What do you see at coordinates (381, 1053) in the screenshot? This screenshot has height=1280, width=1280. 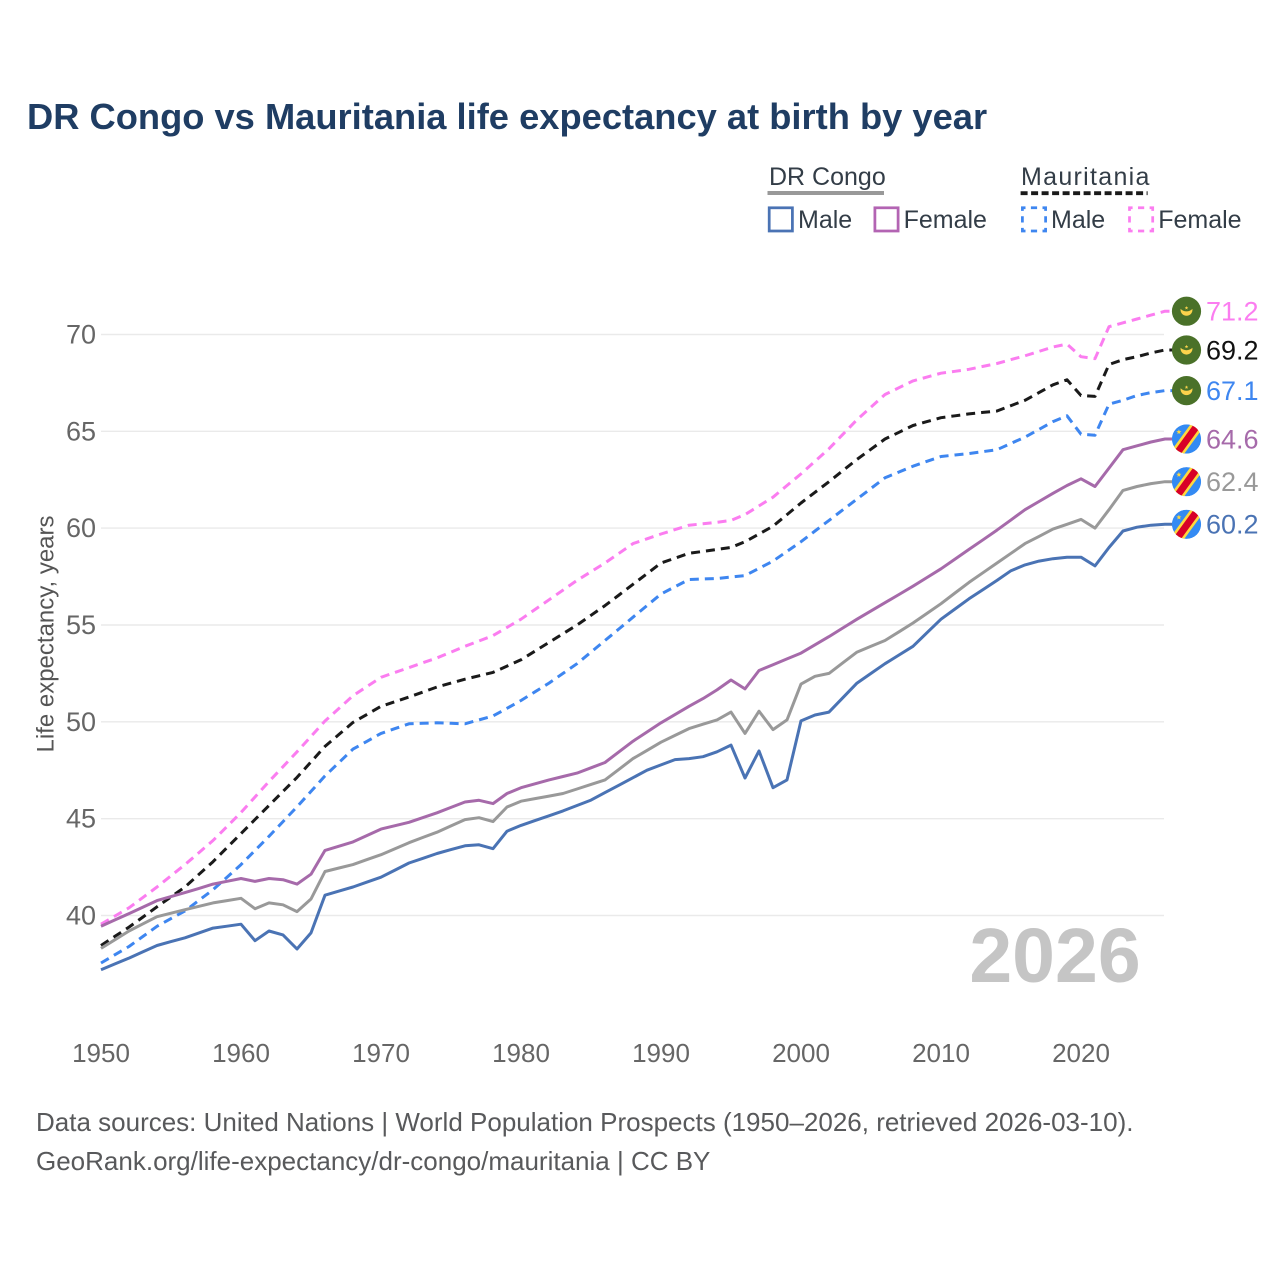 I see `svg-text: 1970` at bounding box center [381, 1053].